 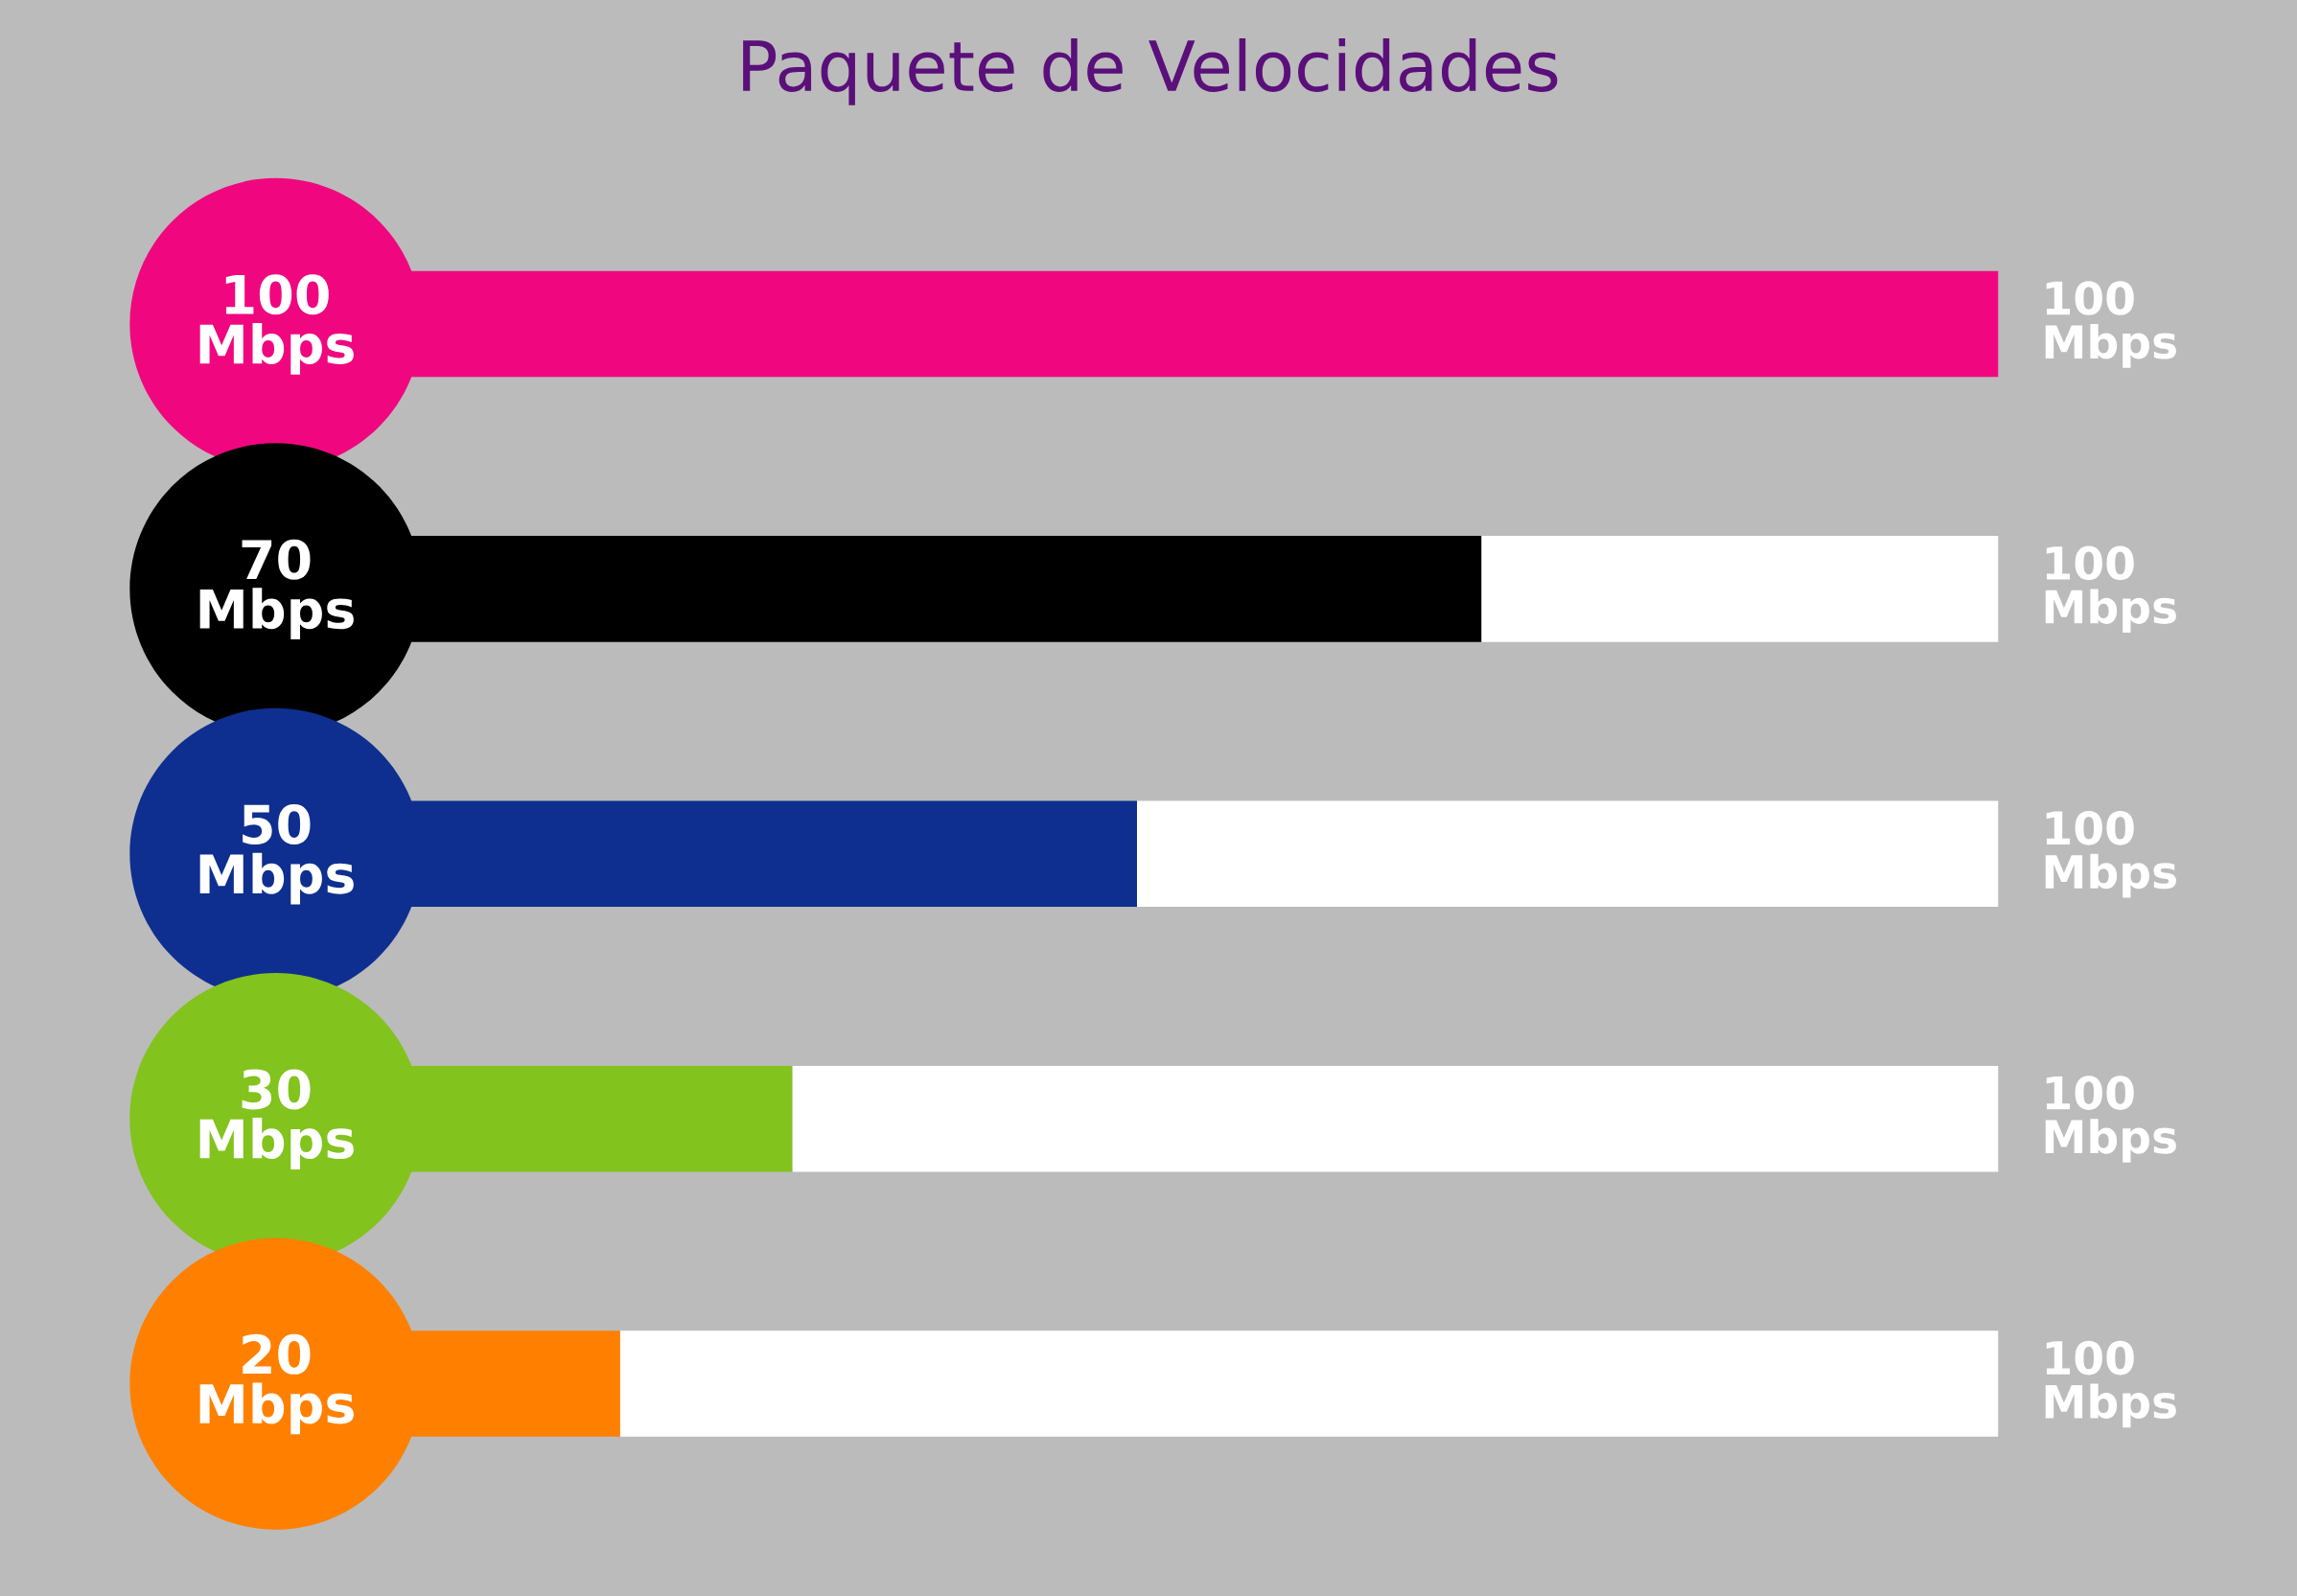 What do you see at coordinates (276, 1119) in the screenshot?
I see `data-label: 30 Mbps` at bounding box center [276, 1119].